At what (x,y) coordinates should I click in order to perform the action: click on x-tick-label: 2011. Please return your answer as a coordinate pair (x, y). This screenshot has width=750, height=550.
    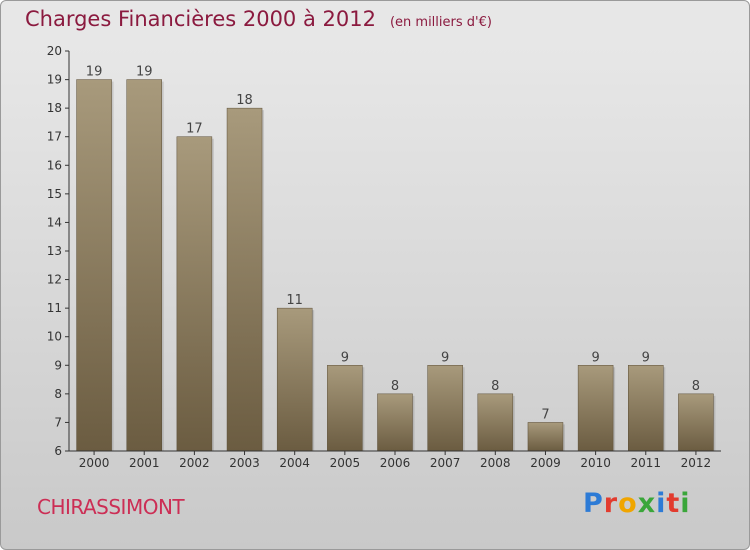
    Looking at the image, I should click on (645, 463).